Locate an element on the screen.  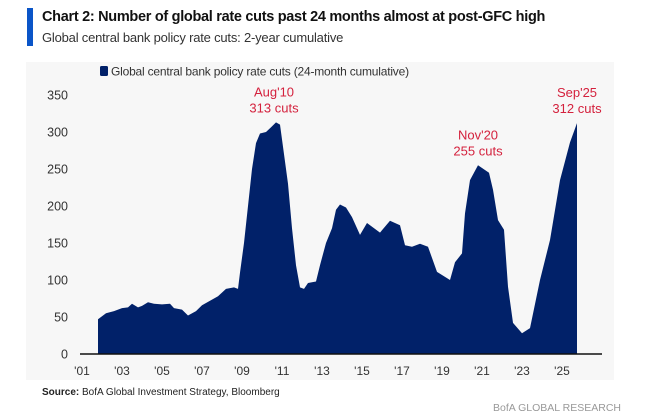
y-tick-label: 250 is located at coordinates (57, 170).